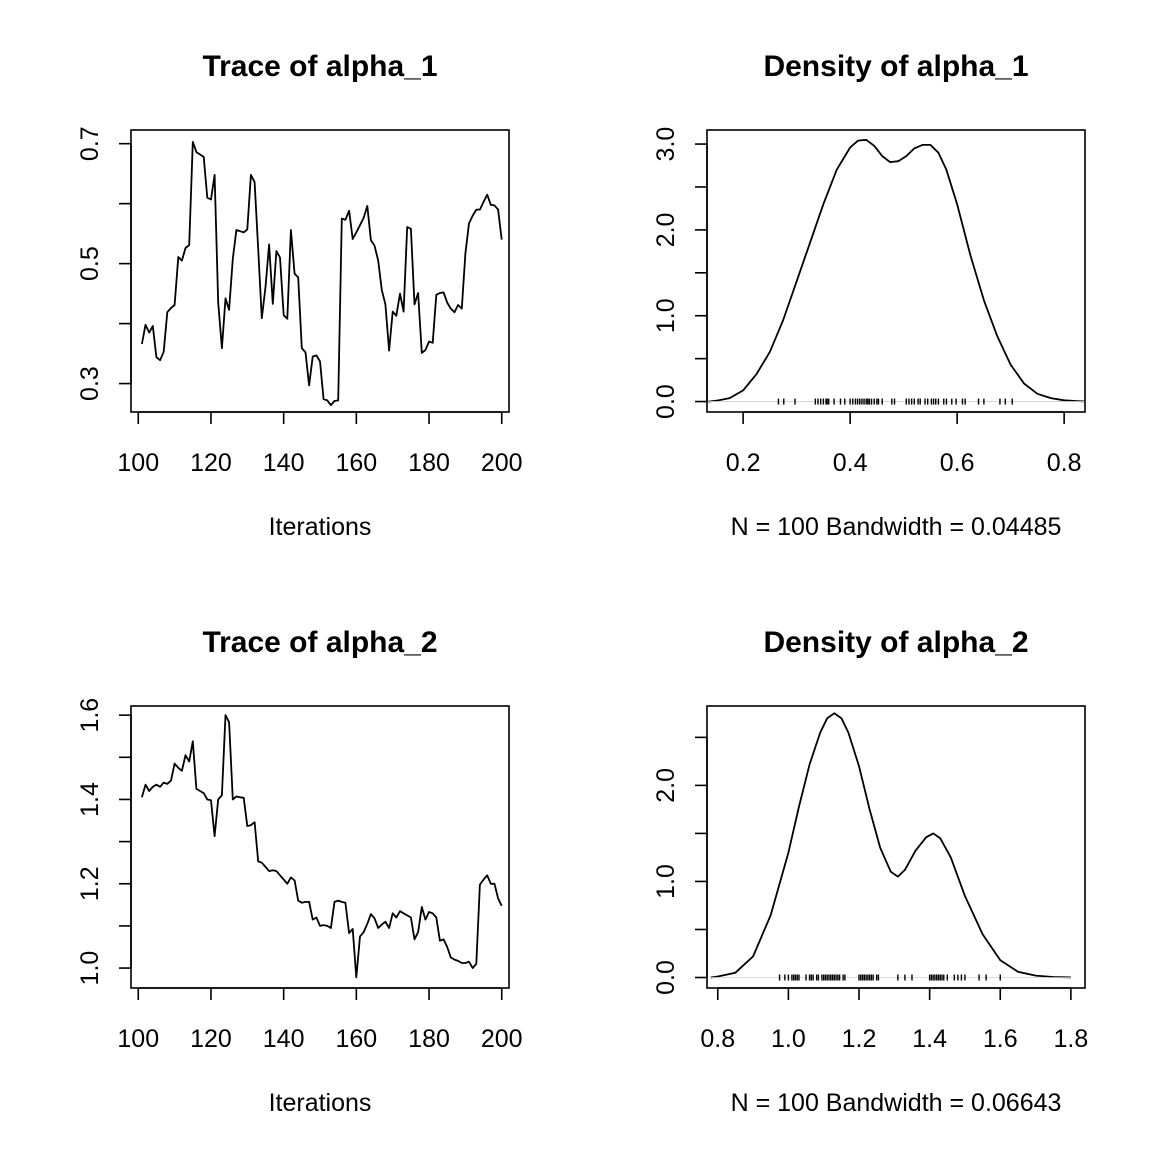 The height and width of the screenshot is (1152, 1152). I want to click on trace-alpha-2-x-tick-label: 100, so click(138, 1039).